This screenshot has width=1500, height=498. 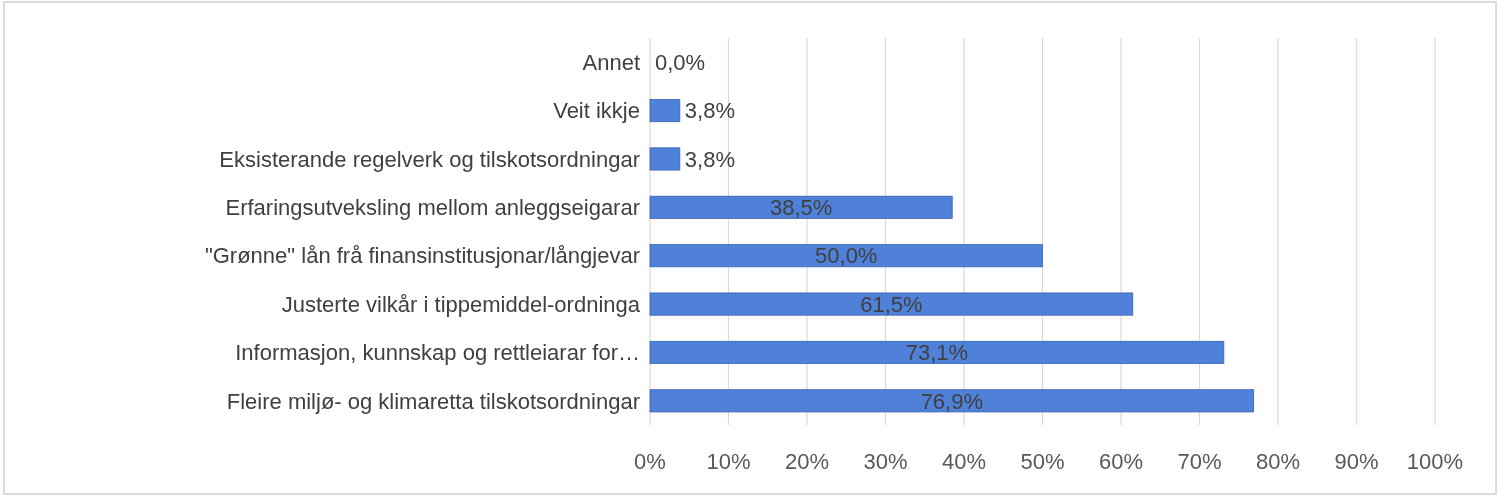 I want to click on x-tick-label: 20%, so click(x=807, y=461).